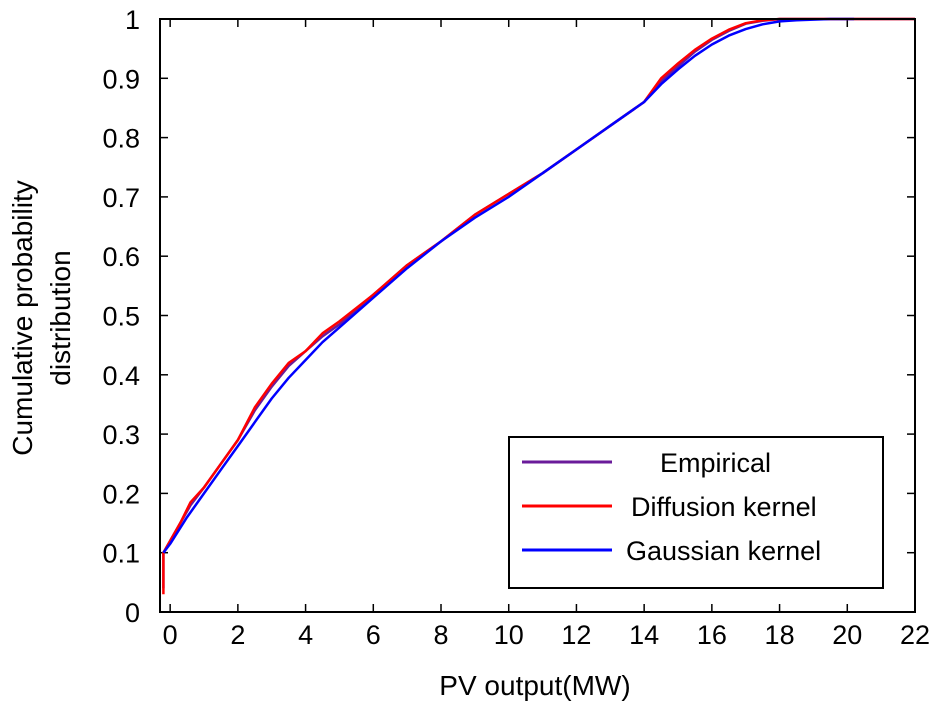 This screenshot has width=945, height=708. I want to click on y-tick-label: 1, so click(132, 20).